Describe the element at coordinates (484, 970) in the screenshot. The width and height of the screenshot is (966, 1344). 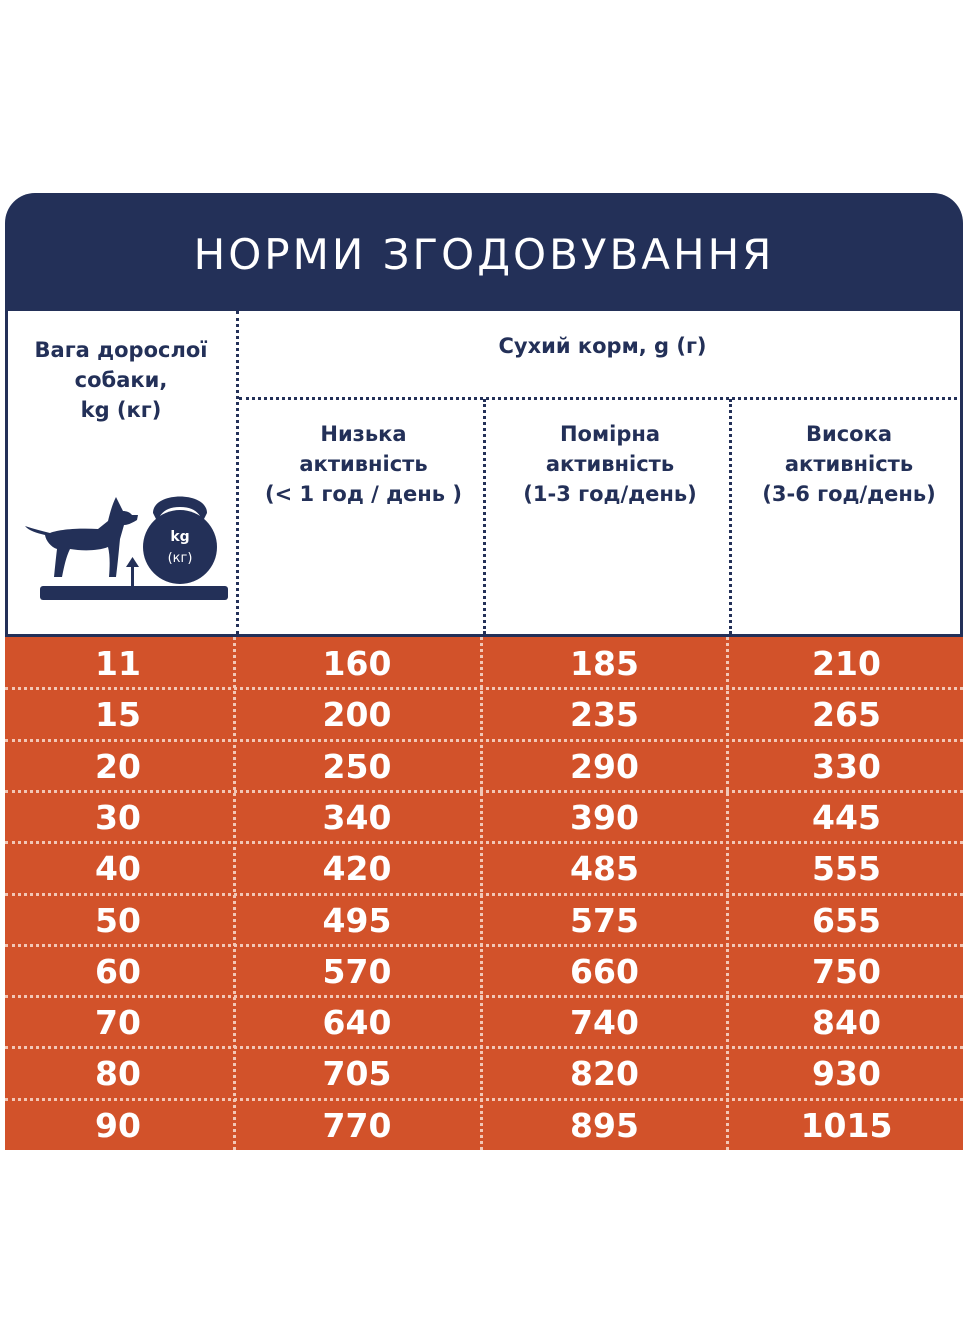
I see `table-row: 60 570 660 750` at that location.